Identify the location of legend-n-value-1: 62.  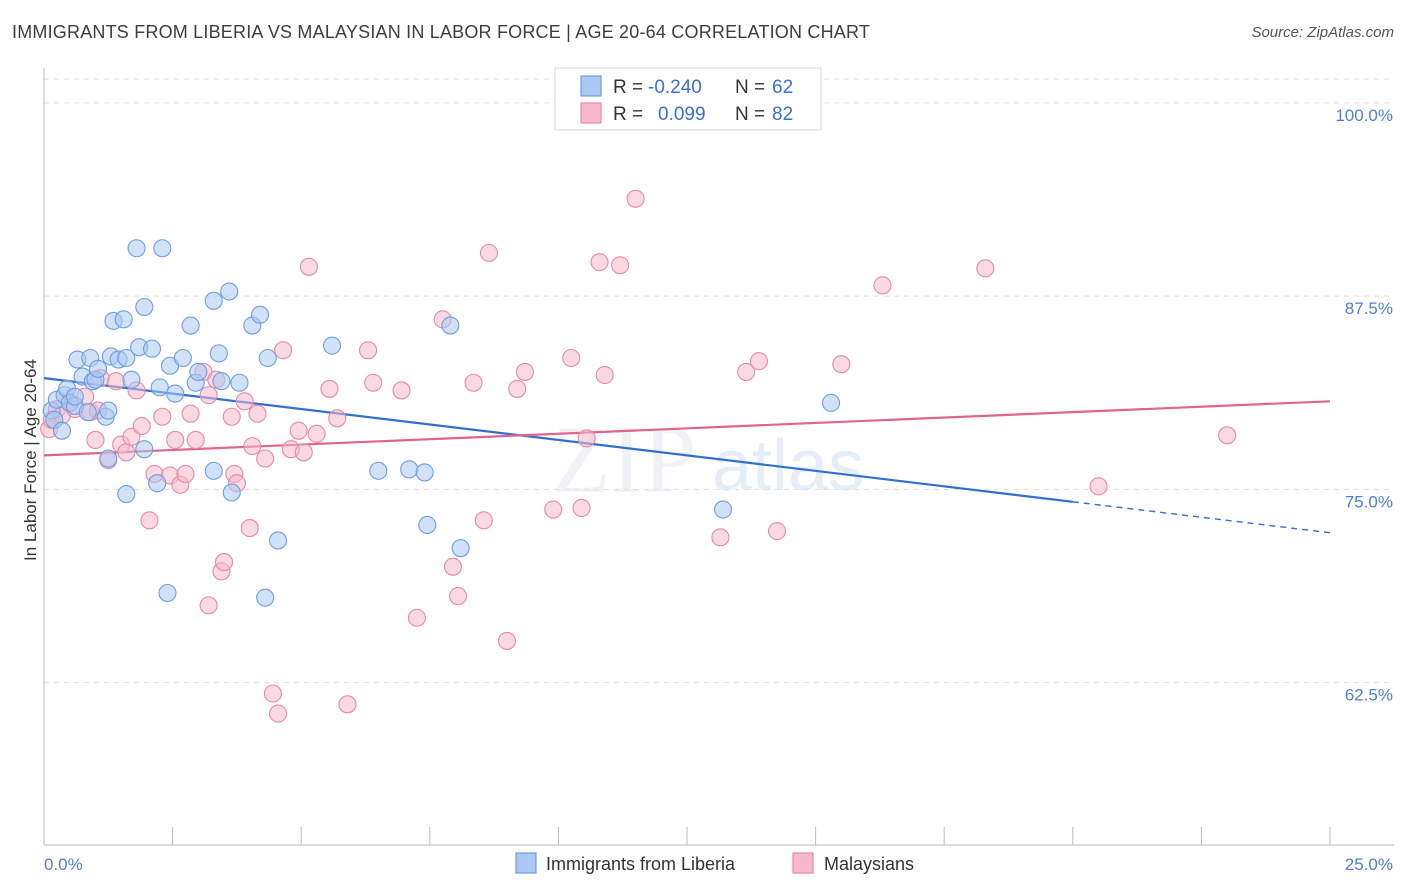
(782, 87).